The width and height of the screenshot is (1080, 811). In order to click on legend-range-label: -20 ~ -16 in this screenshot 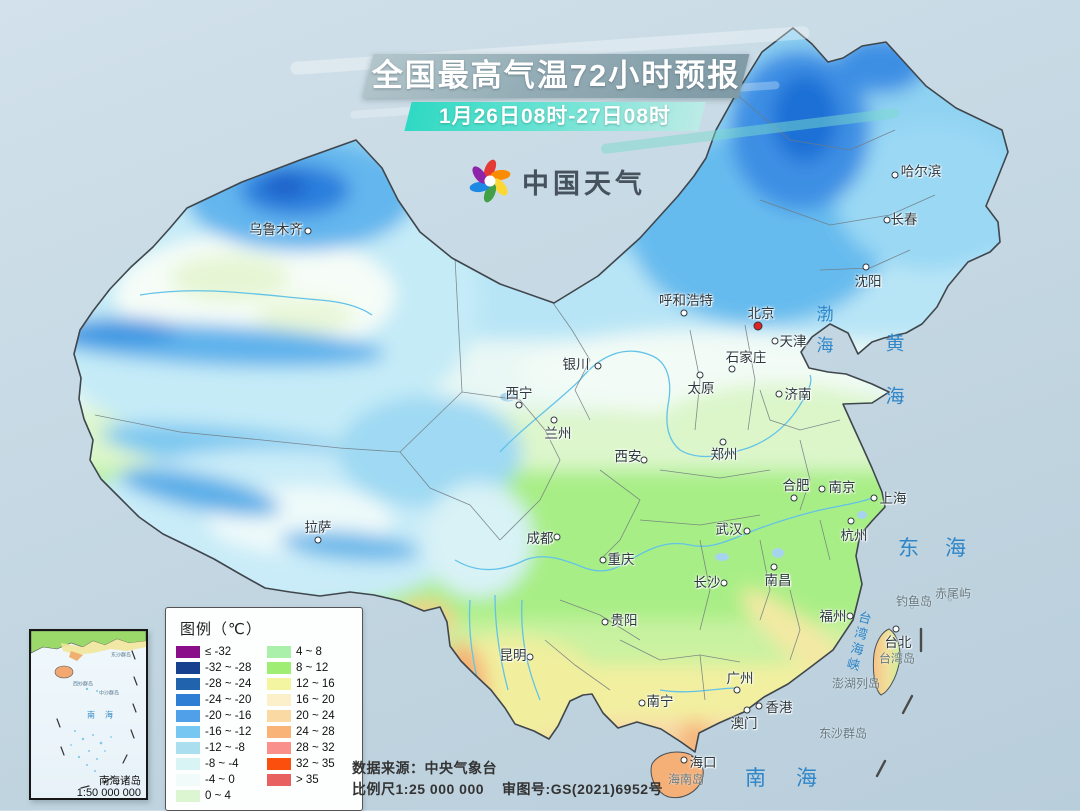, I will do `click(228, 715)`.